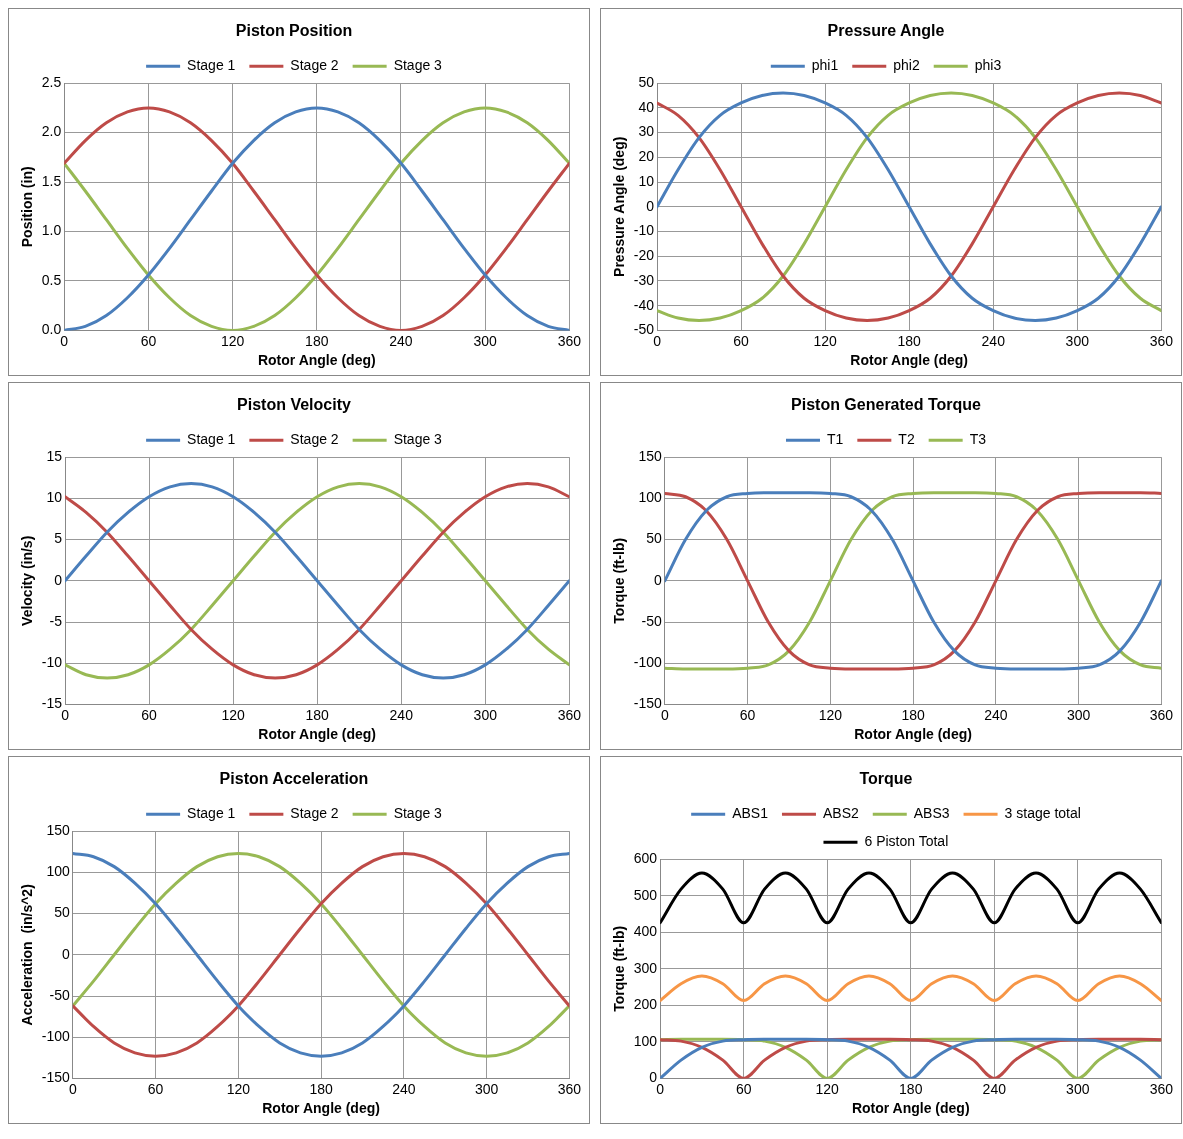 This screenshot has height=1139, width=1183. I want to click on y-tick-label: -15, so click(52, 703).